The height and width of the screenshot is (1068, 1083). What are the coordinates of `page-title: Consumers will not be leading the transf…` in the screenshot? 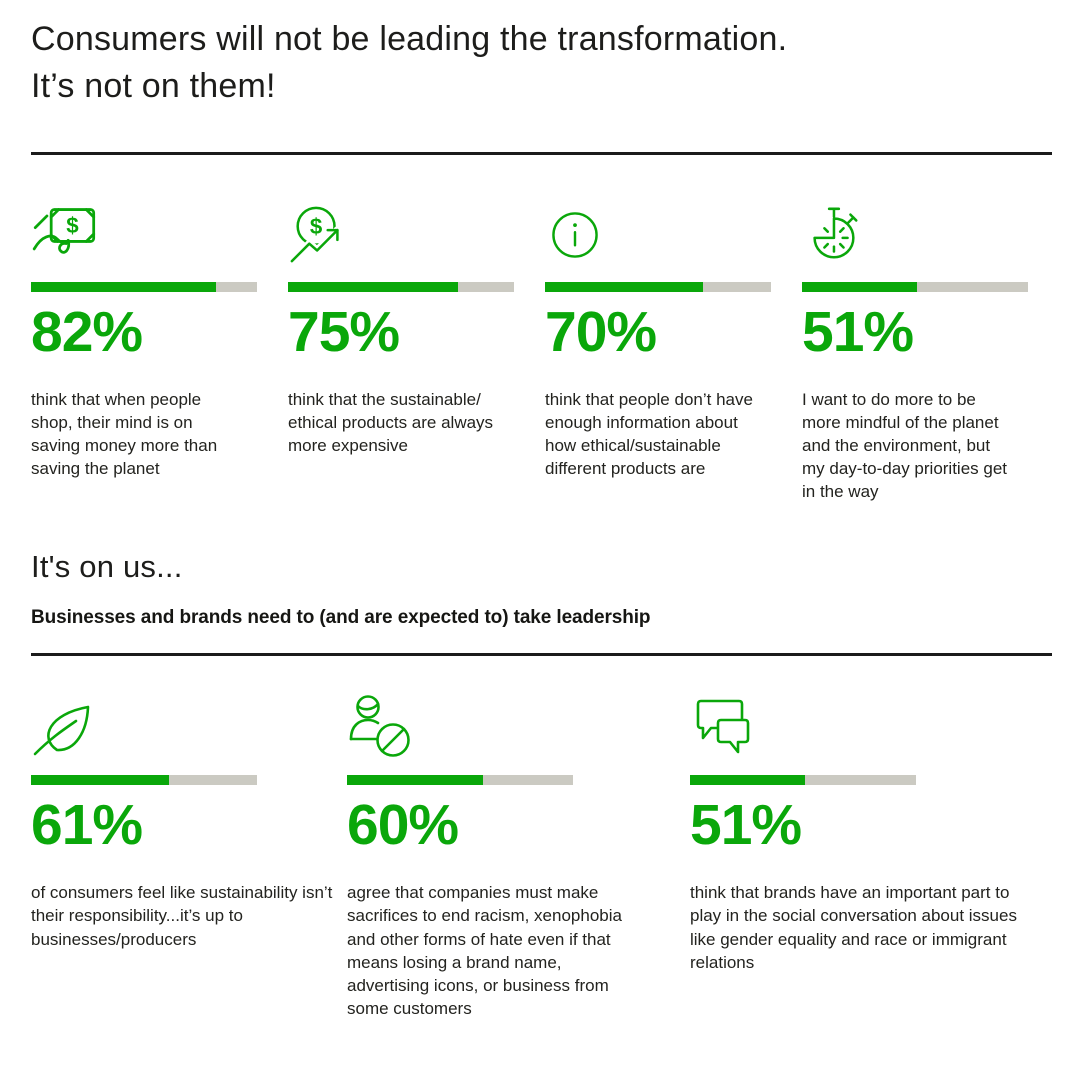 It's located at (541, 63).